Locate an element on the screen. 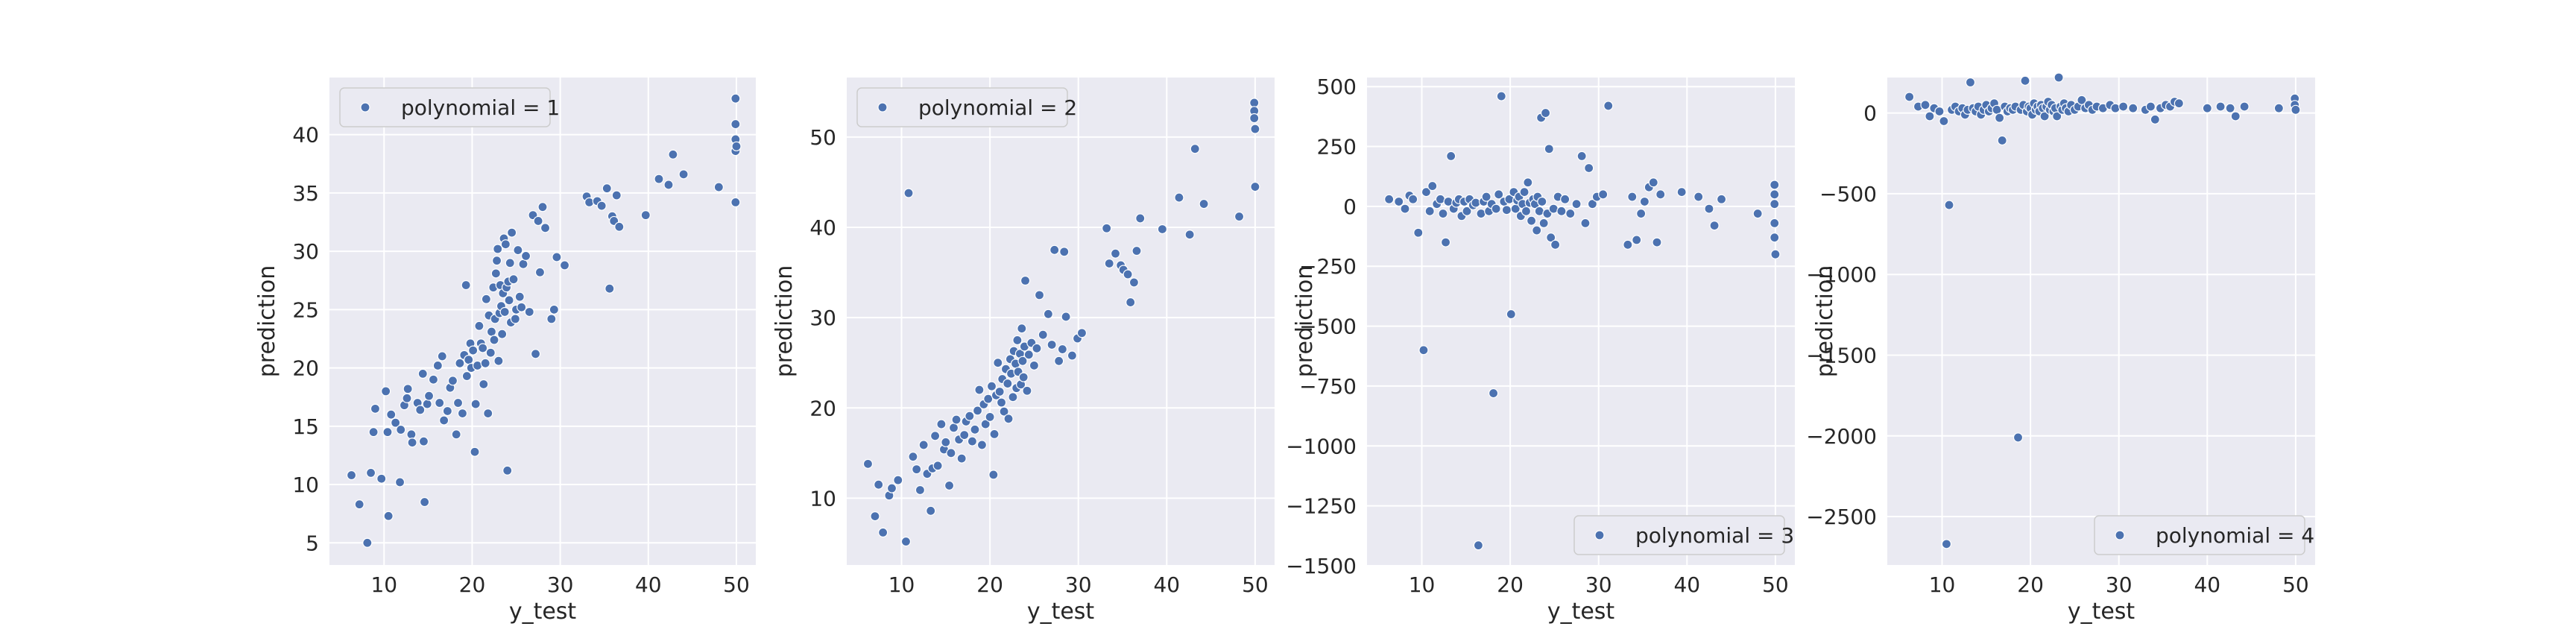  y-tick-label: 35 is located at coordinates (305, 193).